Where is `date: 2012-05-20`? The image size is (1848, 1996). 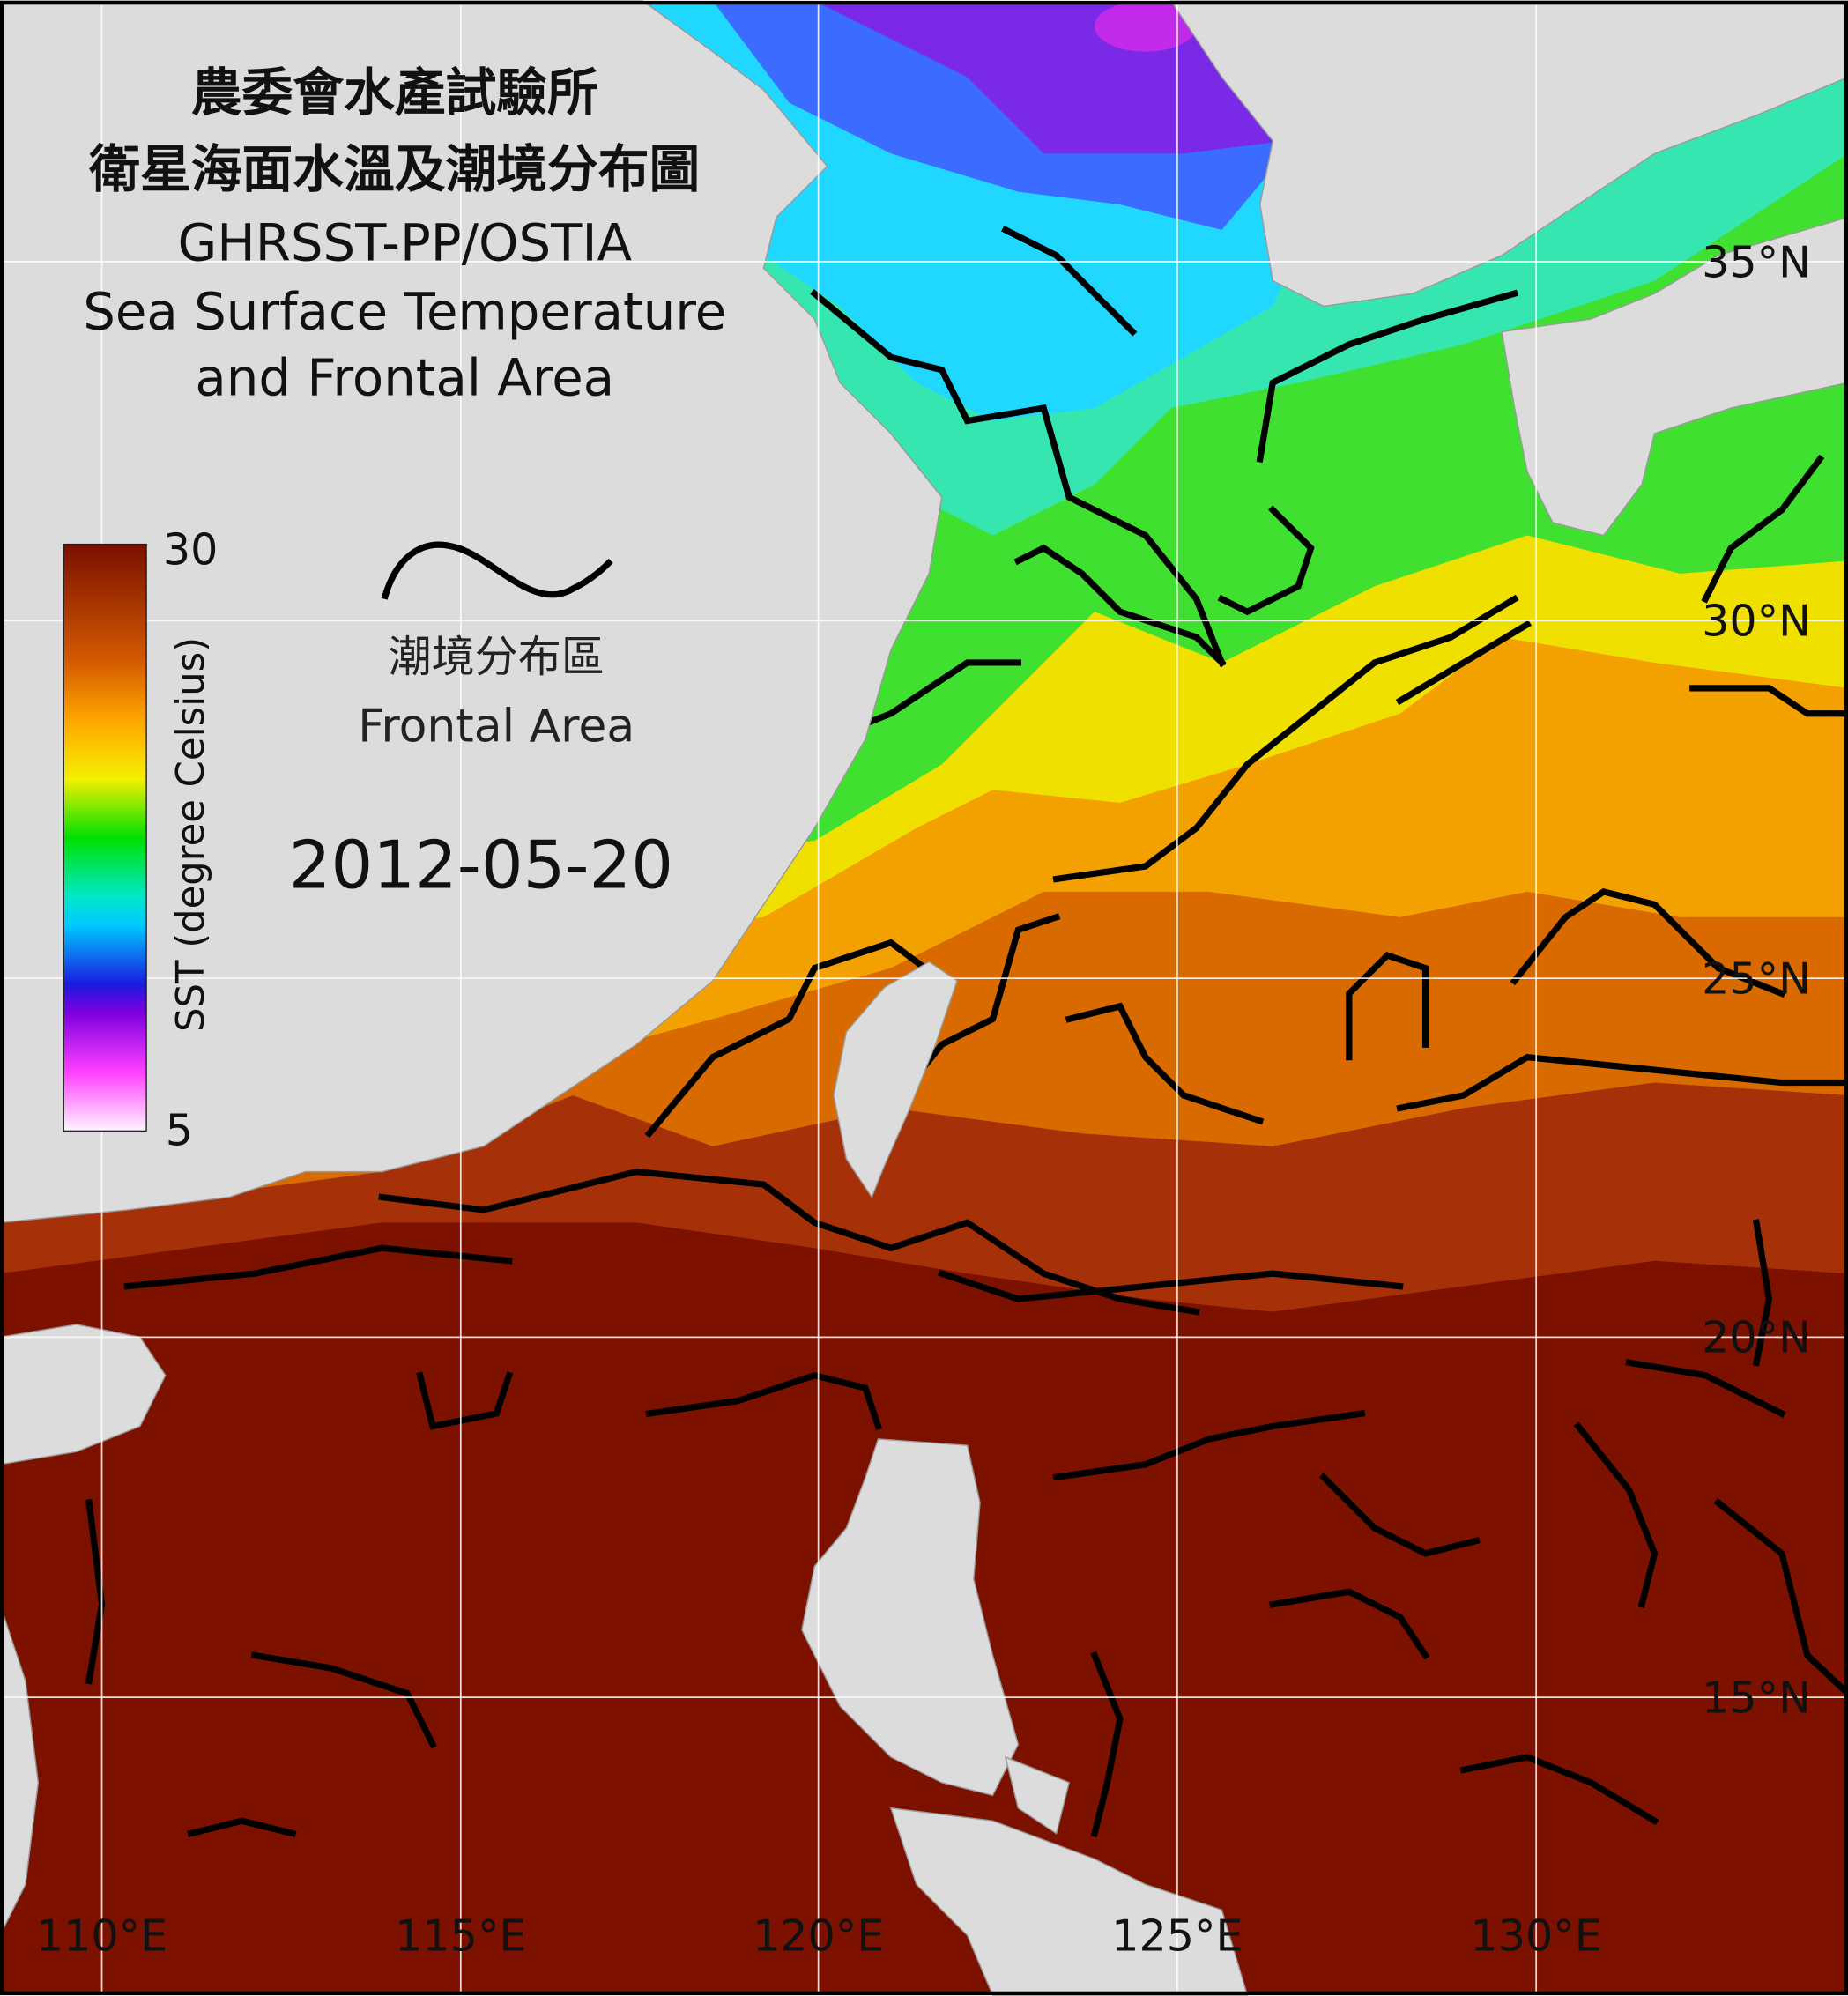
date: 2012-05-20 is located at coordinates (481, 865).